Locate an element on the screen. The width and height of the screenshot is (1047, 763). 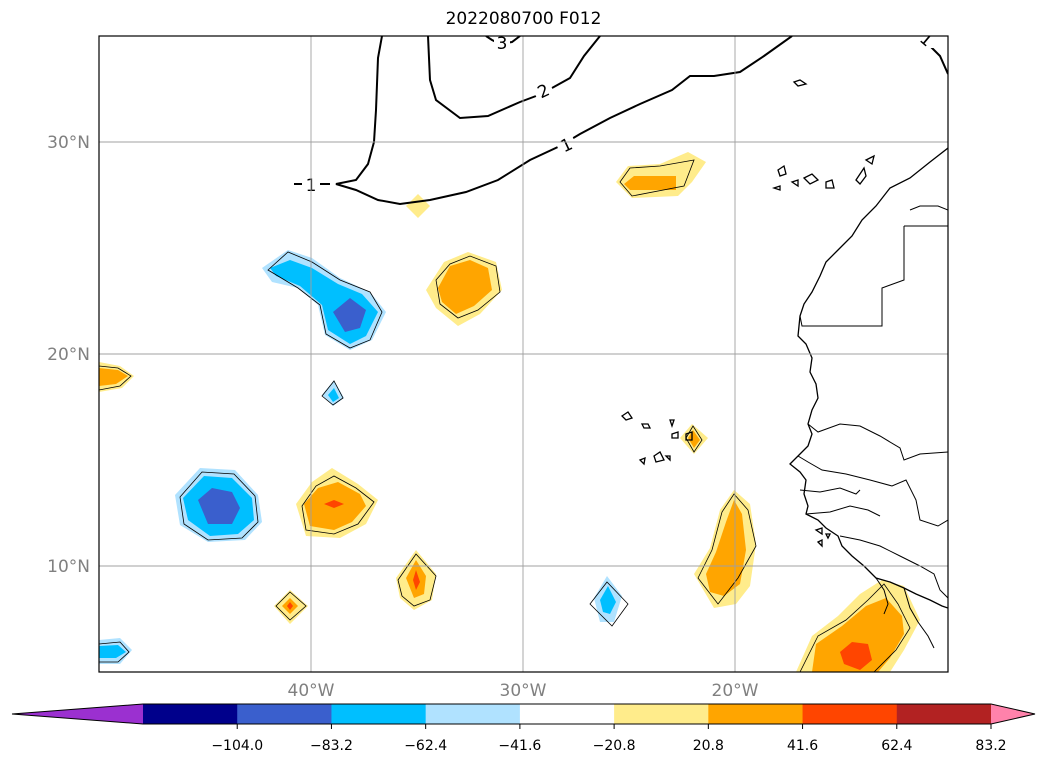
colorbar-tick-label: −83.2 is located at coordinates (331, 746).